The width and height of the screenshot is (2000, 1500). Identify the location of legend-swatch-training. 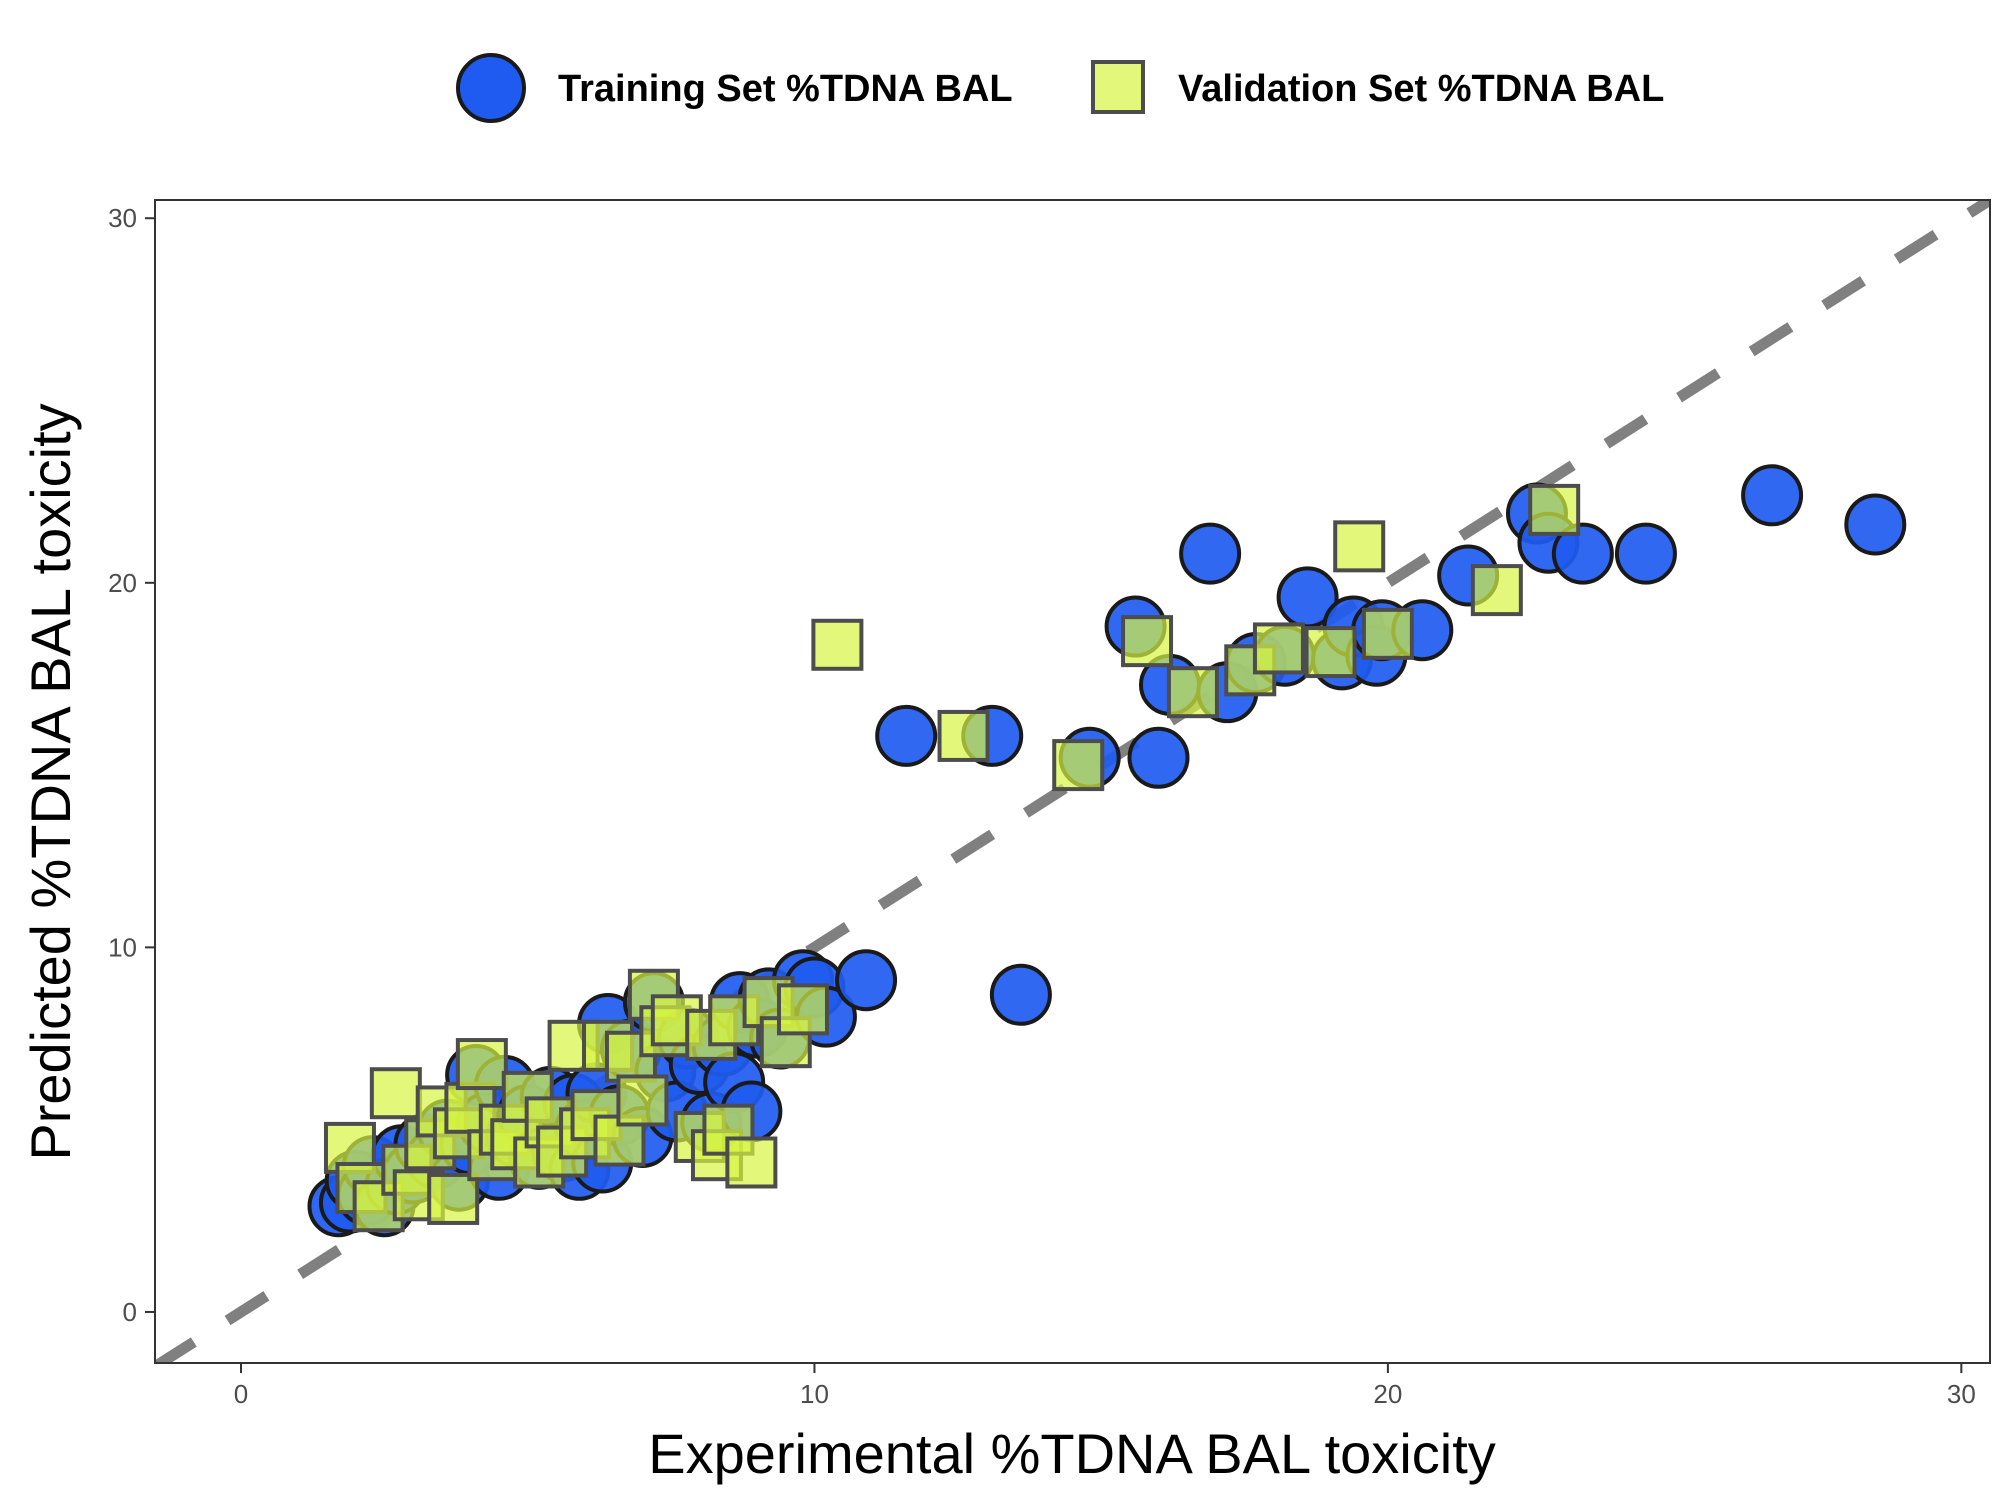
(491, 88).